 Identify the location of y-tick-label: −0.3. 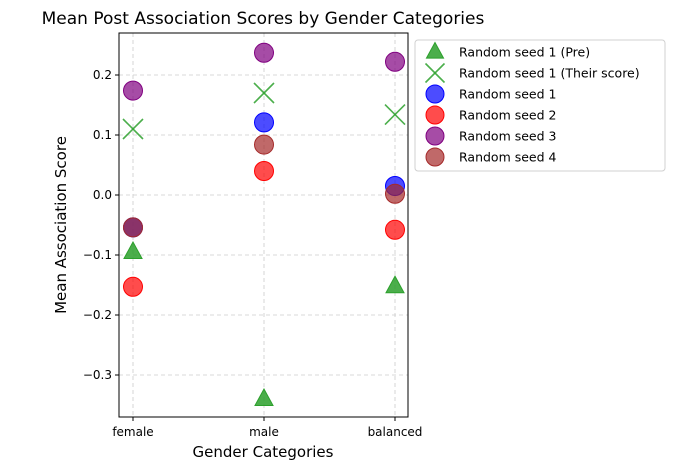
(97, 375).